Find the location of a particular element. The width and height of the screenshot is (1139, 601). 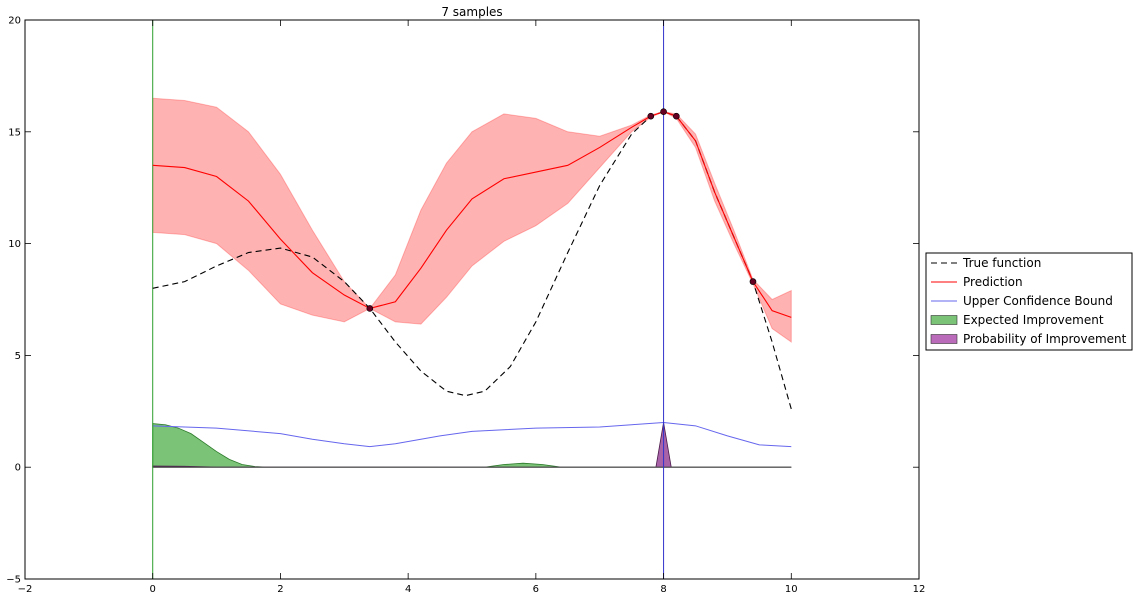

x-tick-label: 2 is located at coordinates (280, 589).